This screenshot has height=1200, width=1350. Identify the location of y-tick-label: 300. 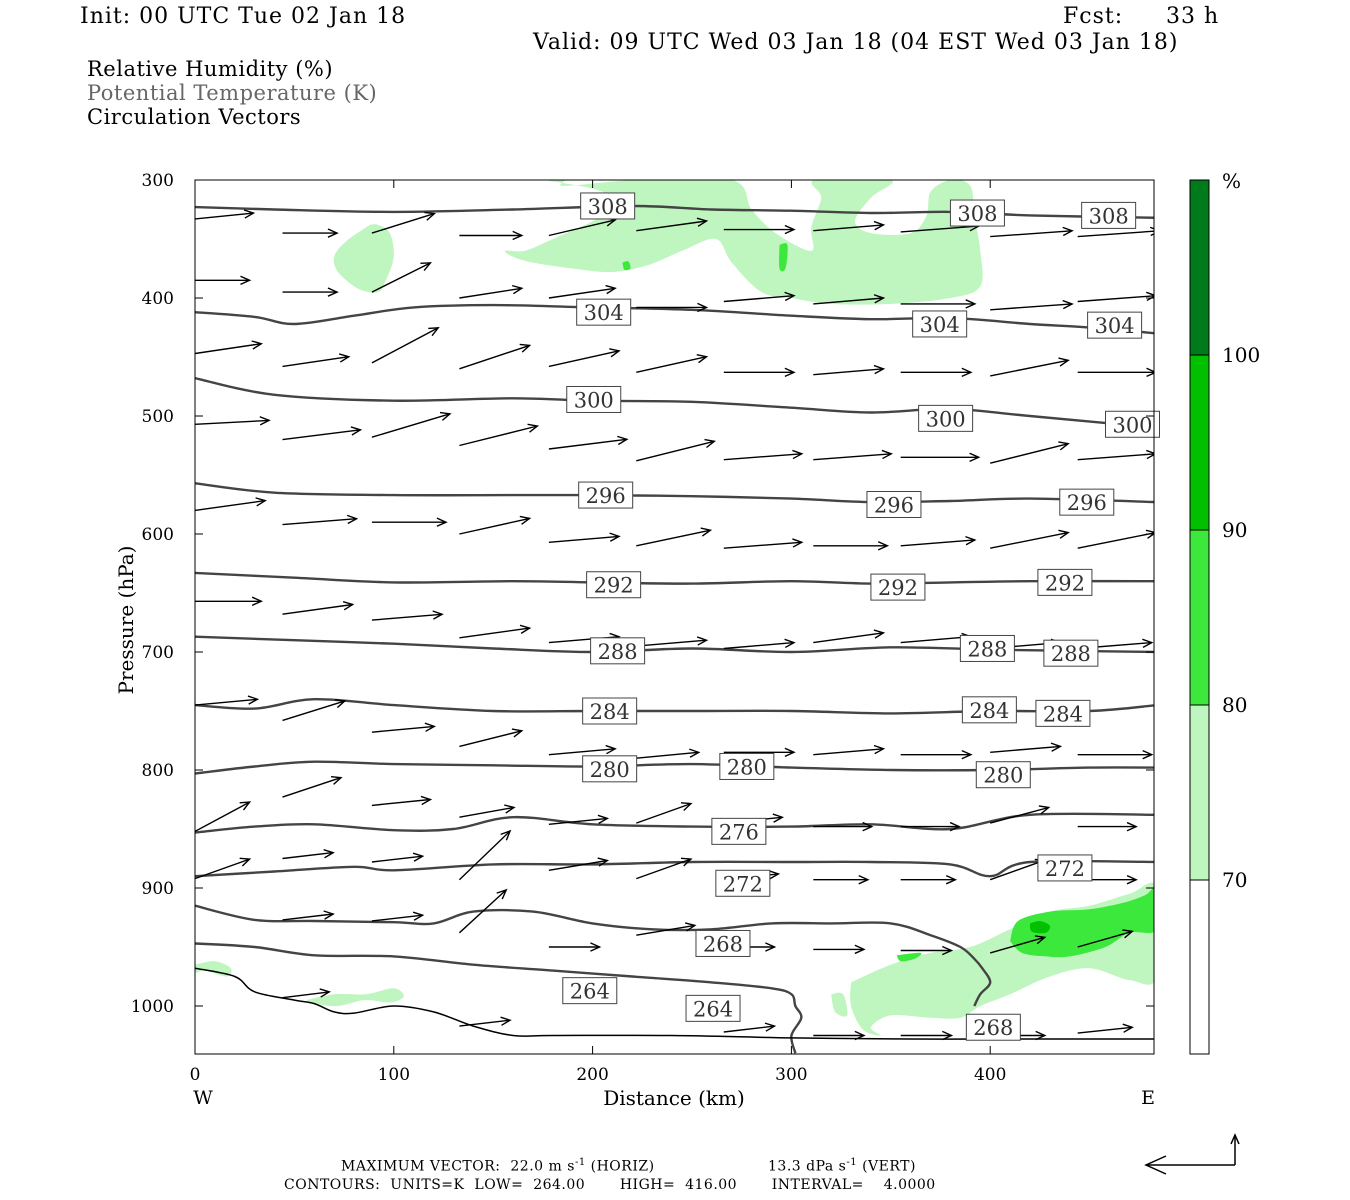
(158, 181).